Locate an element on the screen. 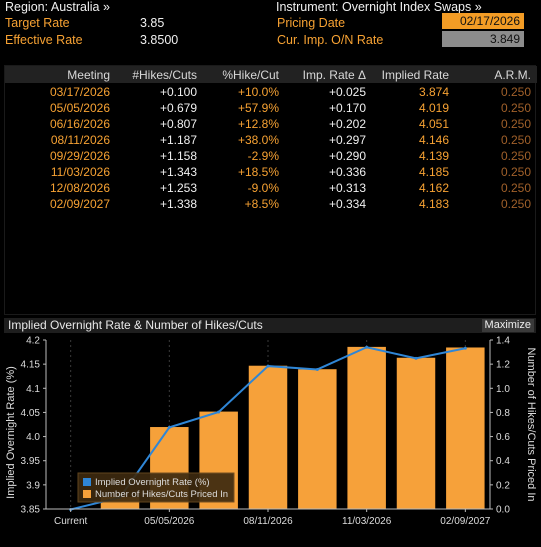 The height and width of the screenshot is (547, 541). x-tick-label: 02/09/2027 is located at coordinates (465, 521).